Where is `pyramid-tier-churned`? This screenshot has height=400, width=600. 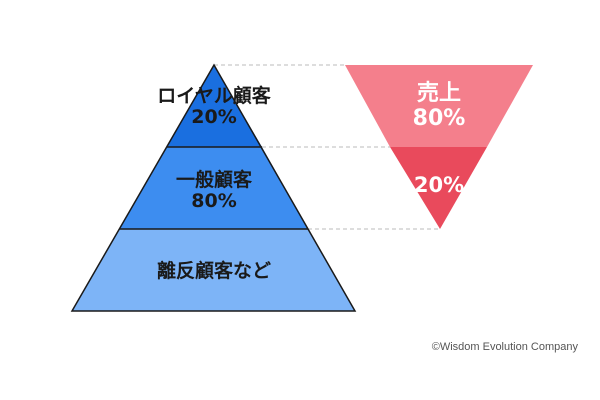
pyramid-tier-churned is located at coordinates (213, 270).